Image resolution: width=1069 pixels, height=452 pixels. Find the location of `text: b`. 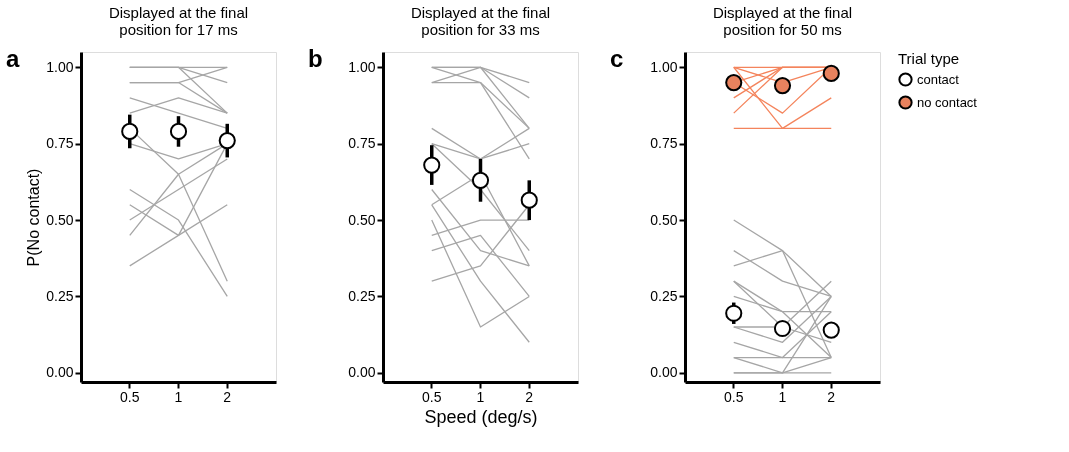

text: b is located at coordinates (315, 58).